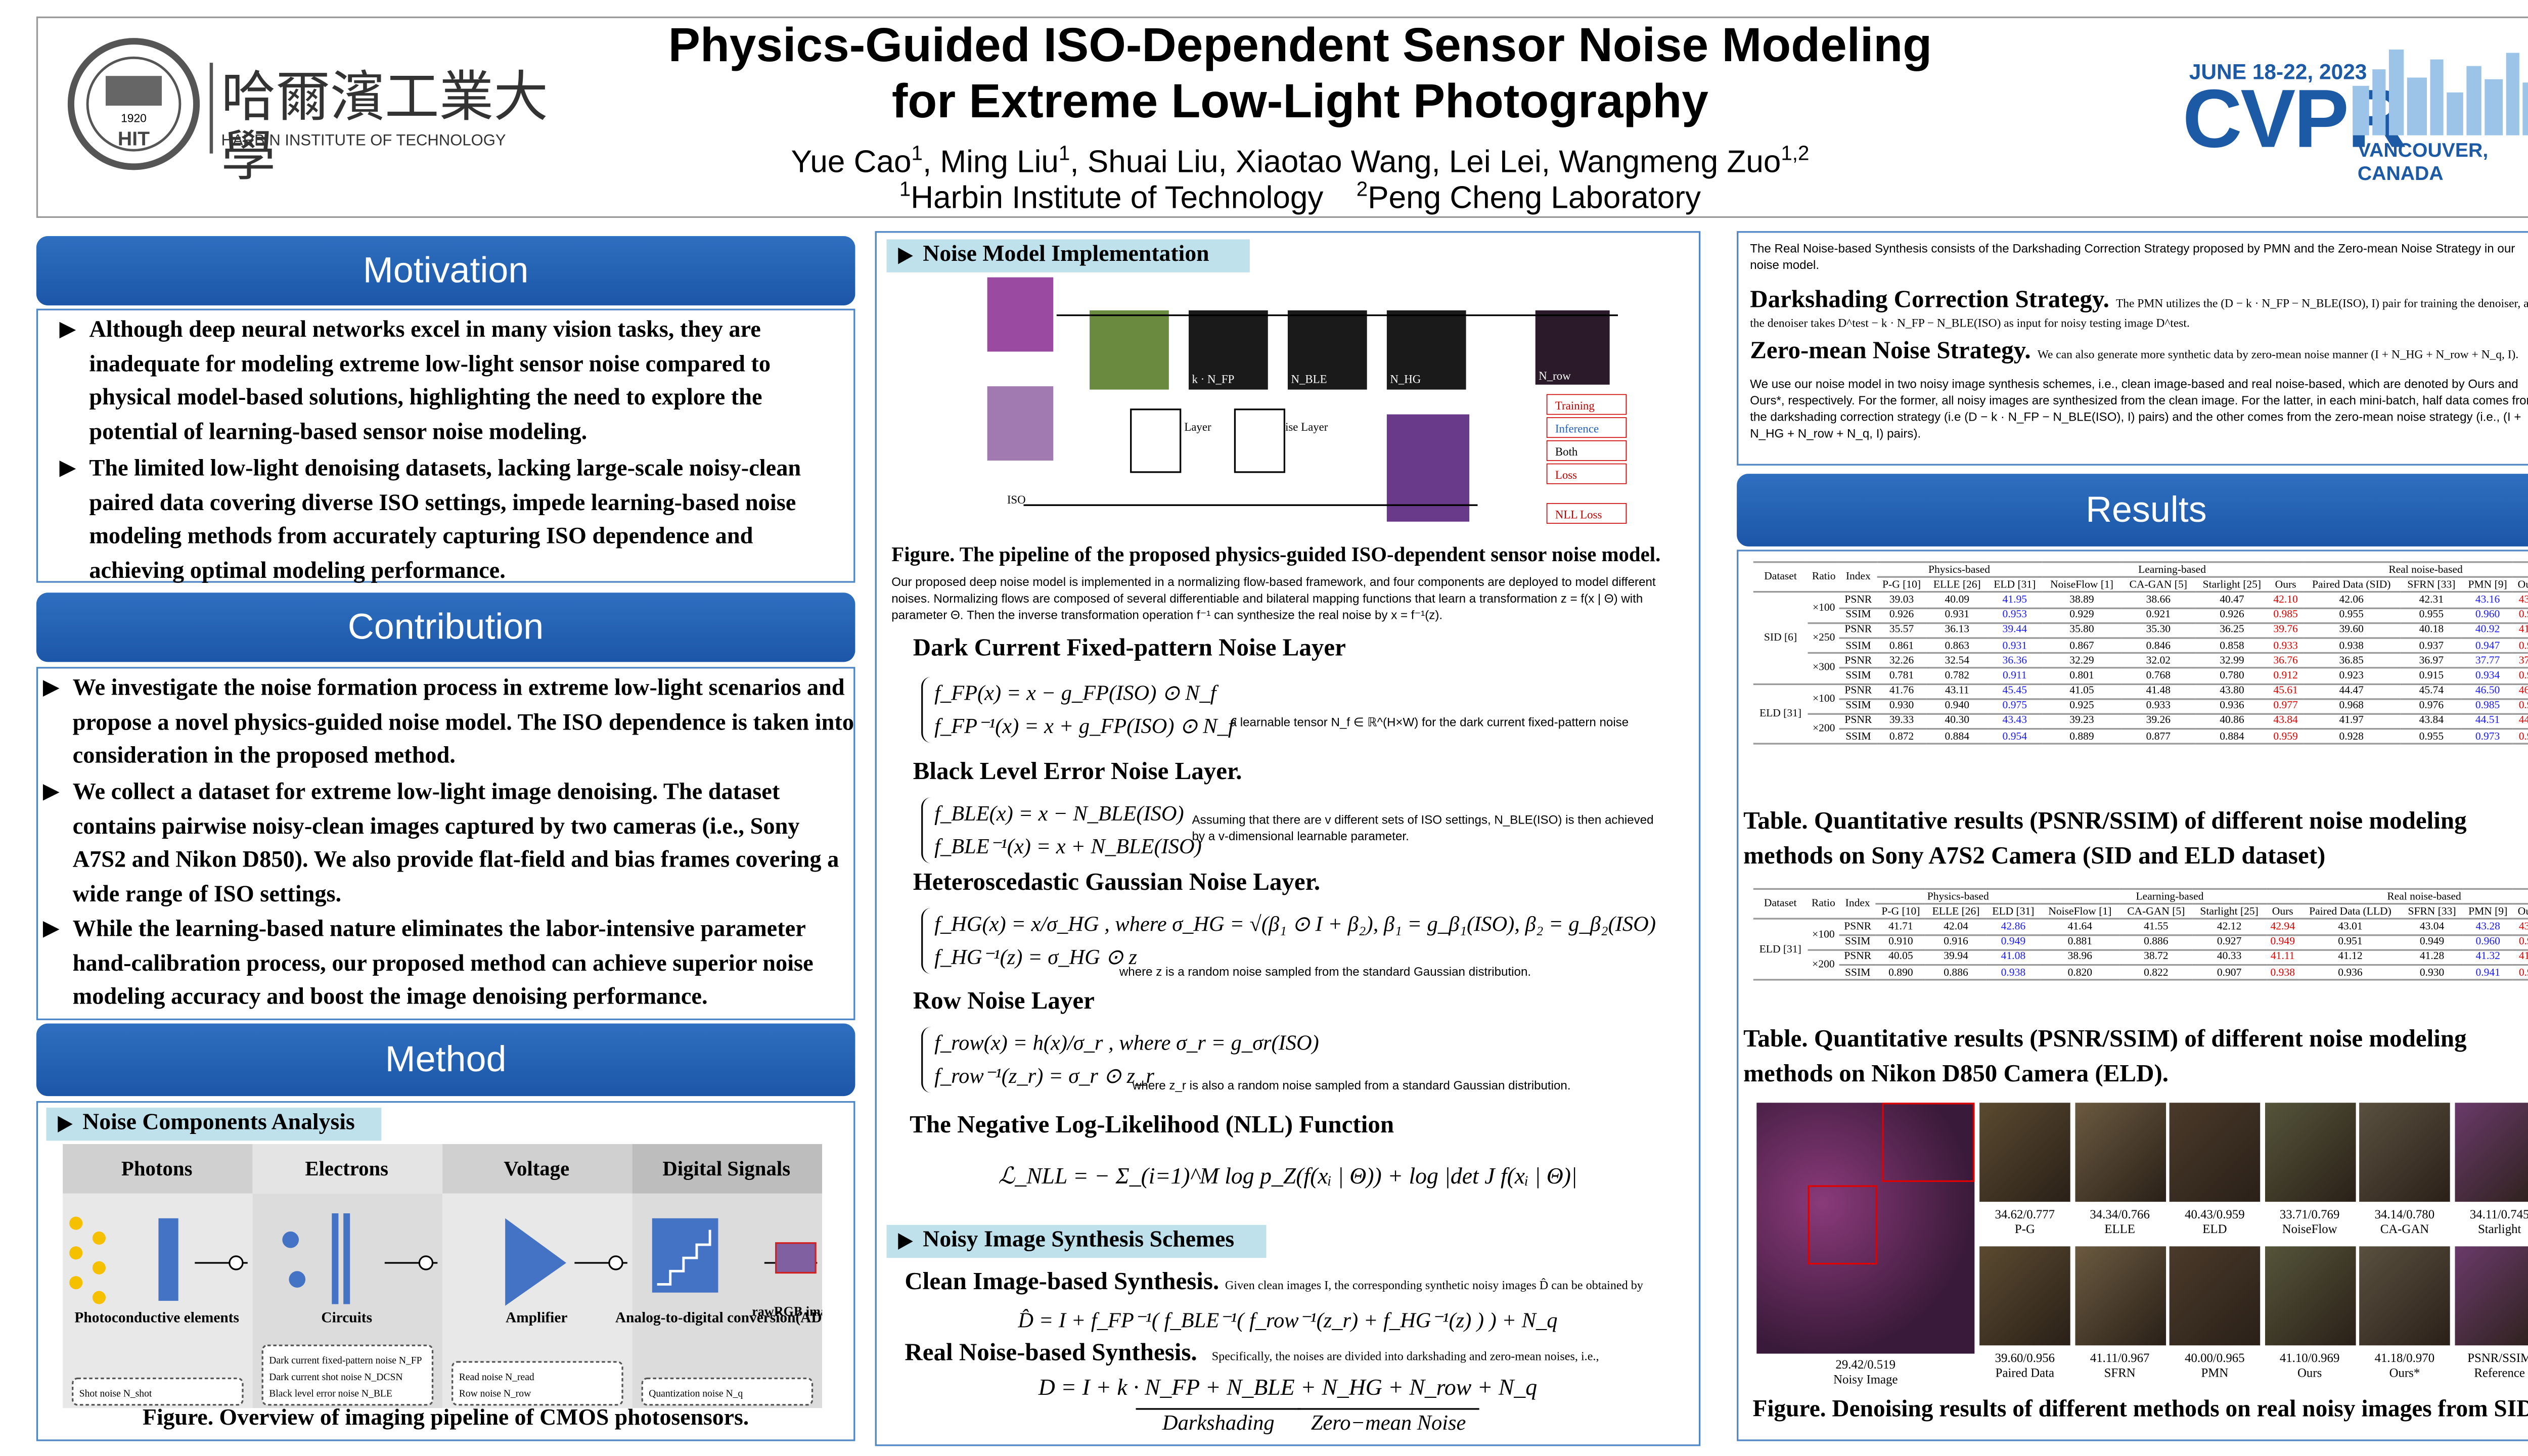 The width and height of the screenshot is (2528, 1456). What do you see at coordinates (2082, 630) in the screenshot?
I see `value-cell: 35.80` at bounding box center [2082, 630].